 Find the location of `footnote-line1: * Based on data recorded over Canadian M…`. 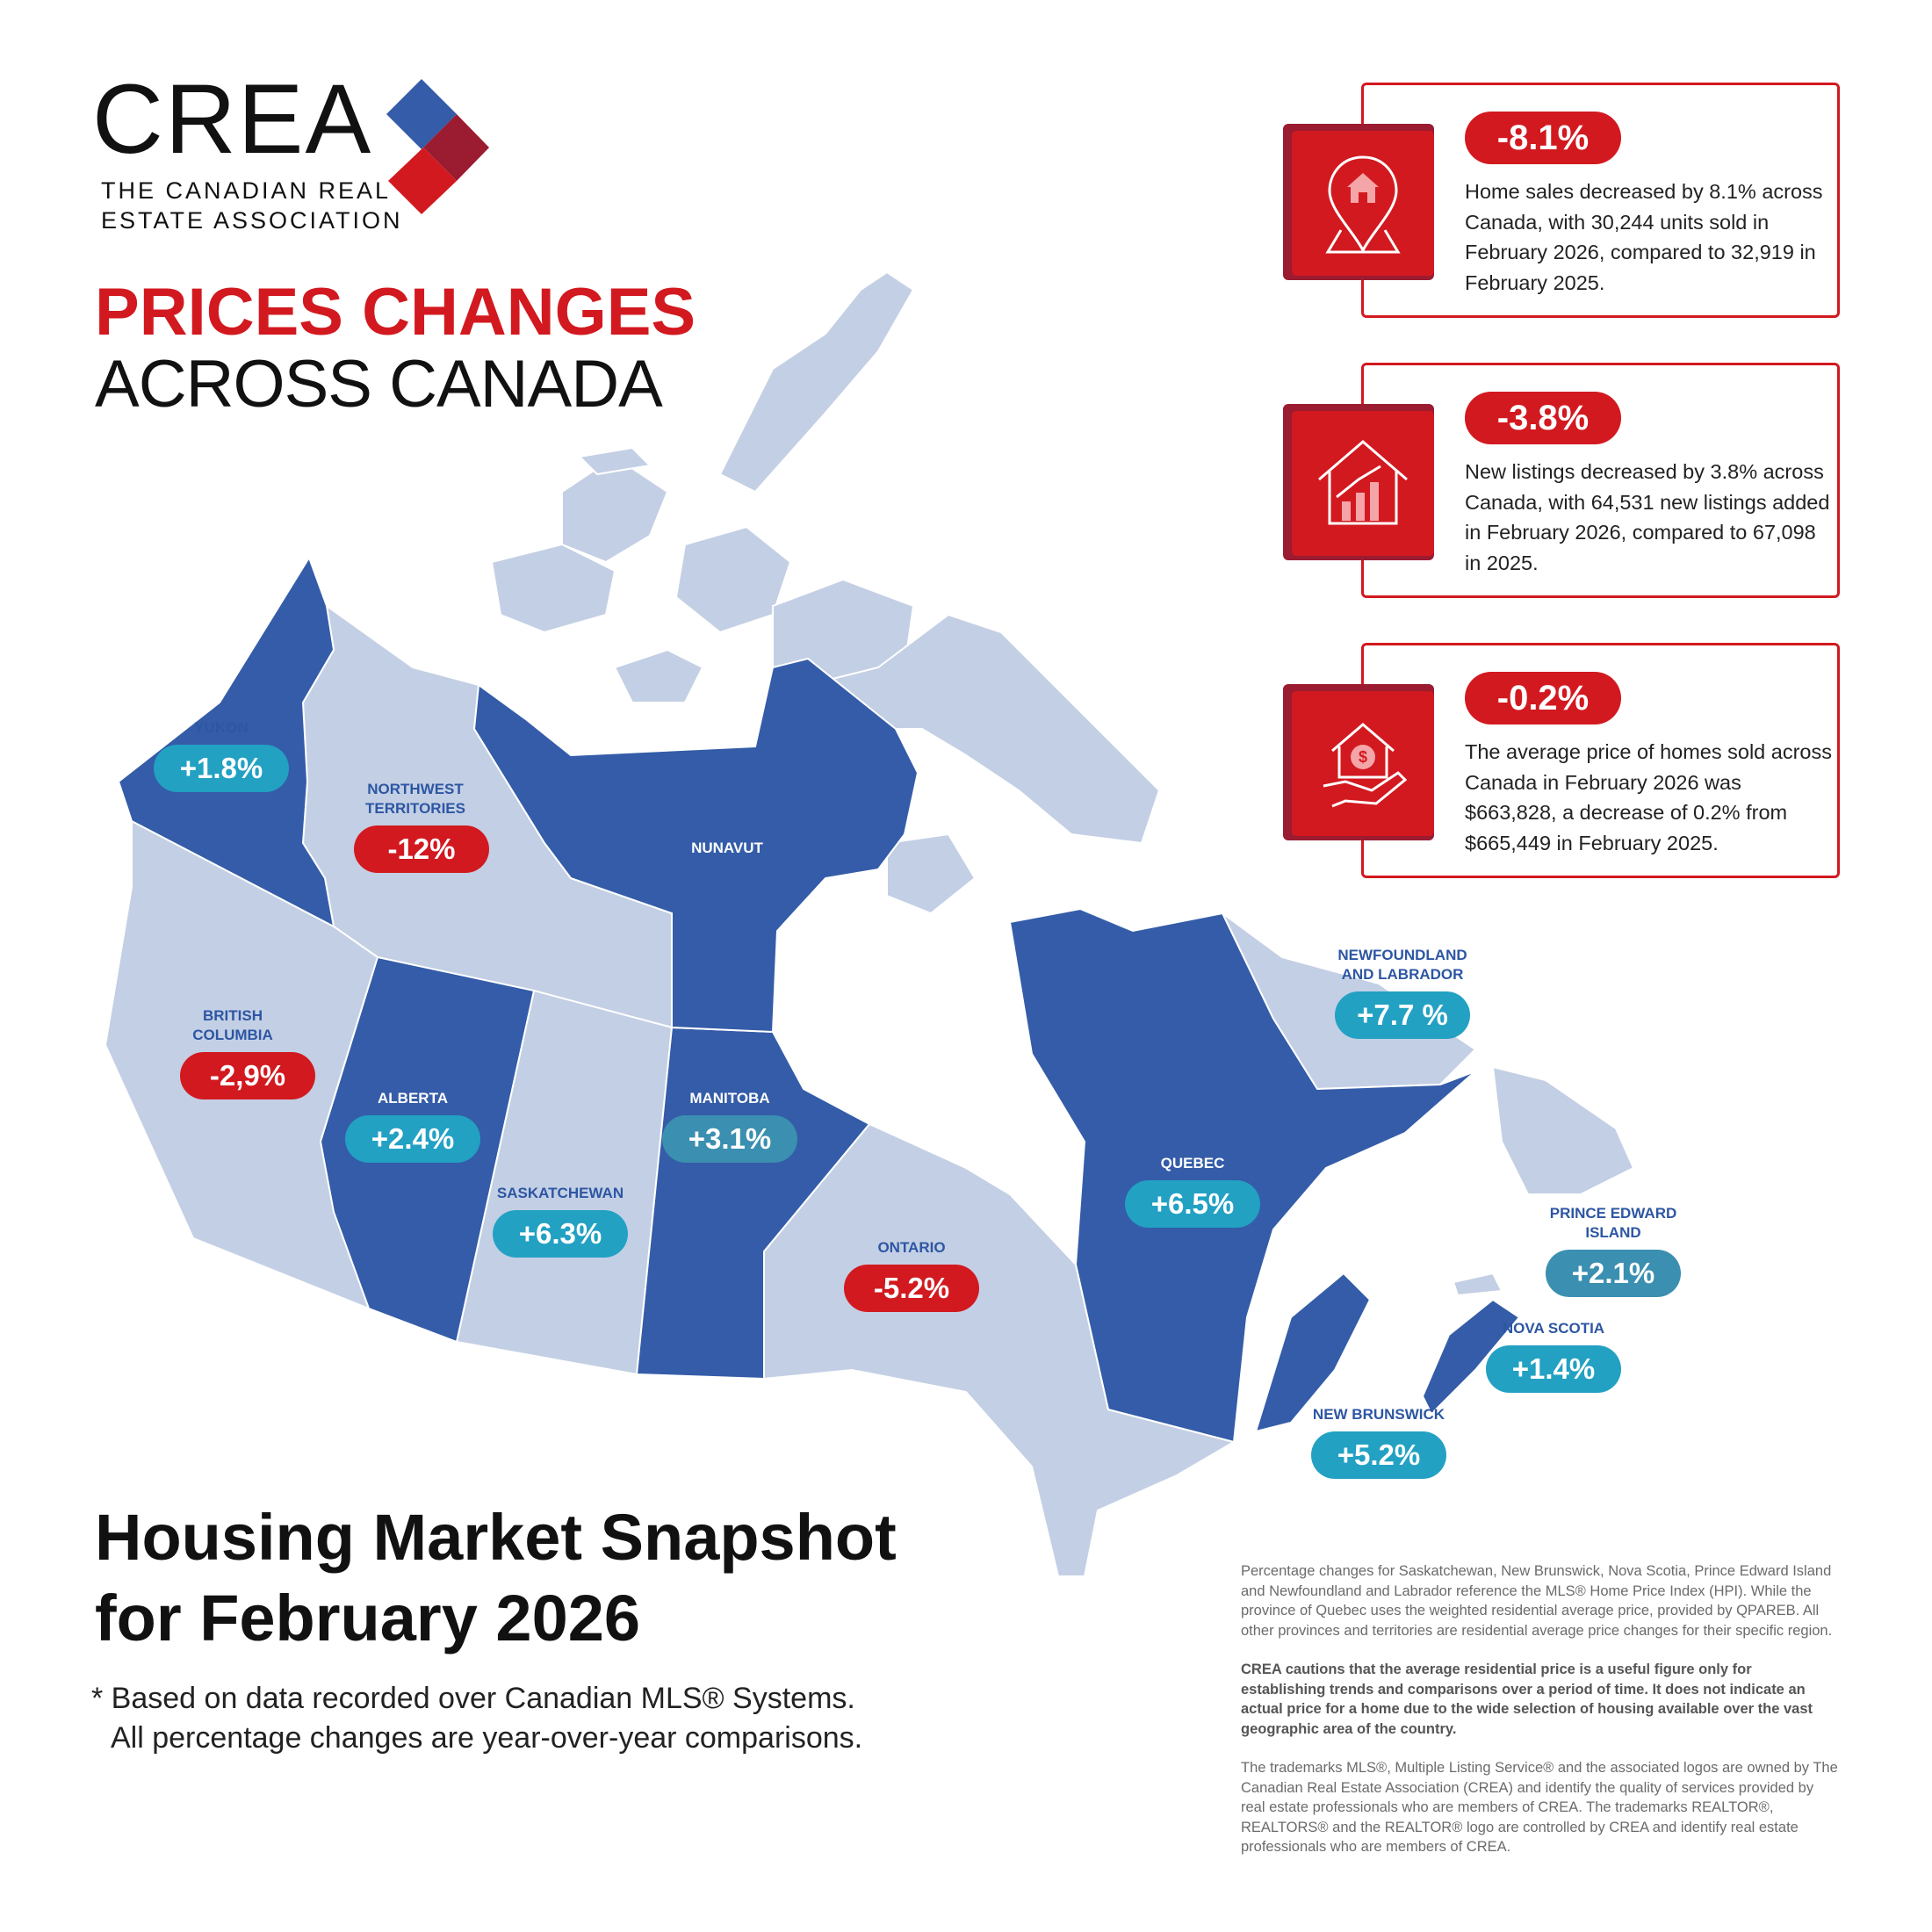

footnote-line1: * Based on data recorded over Canadian M… is located at coordinates (473, 1698).